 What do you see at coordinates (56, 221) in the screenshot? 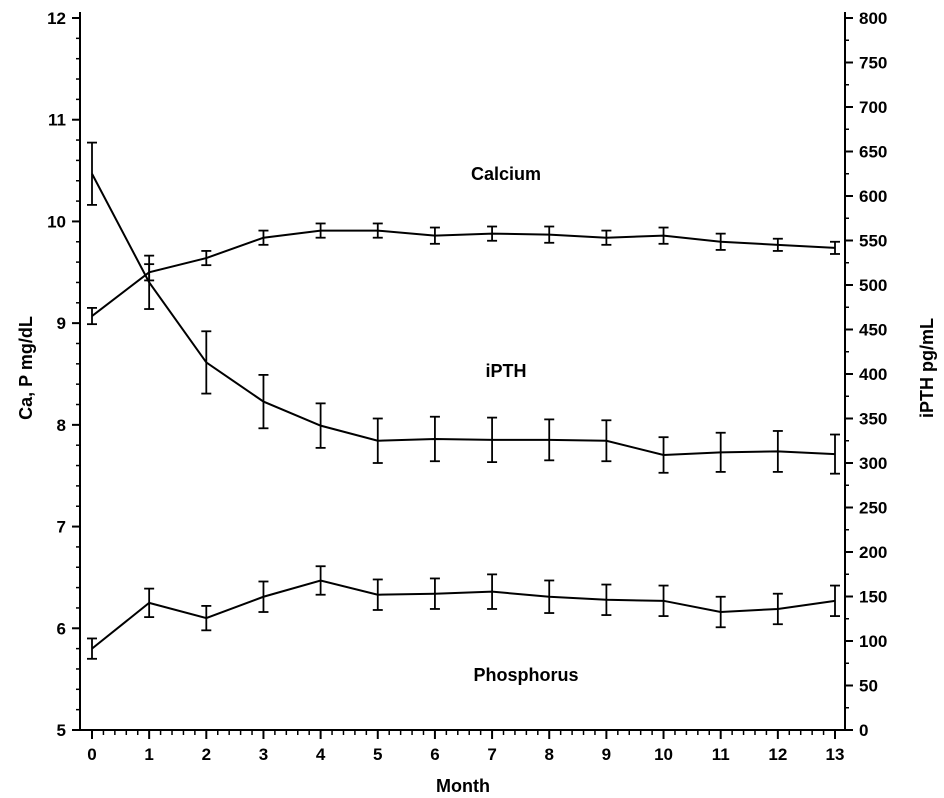
I see `left-y-tick-label: 10` at bounding box center [56, 221].